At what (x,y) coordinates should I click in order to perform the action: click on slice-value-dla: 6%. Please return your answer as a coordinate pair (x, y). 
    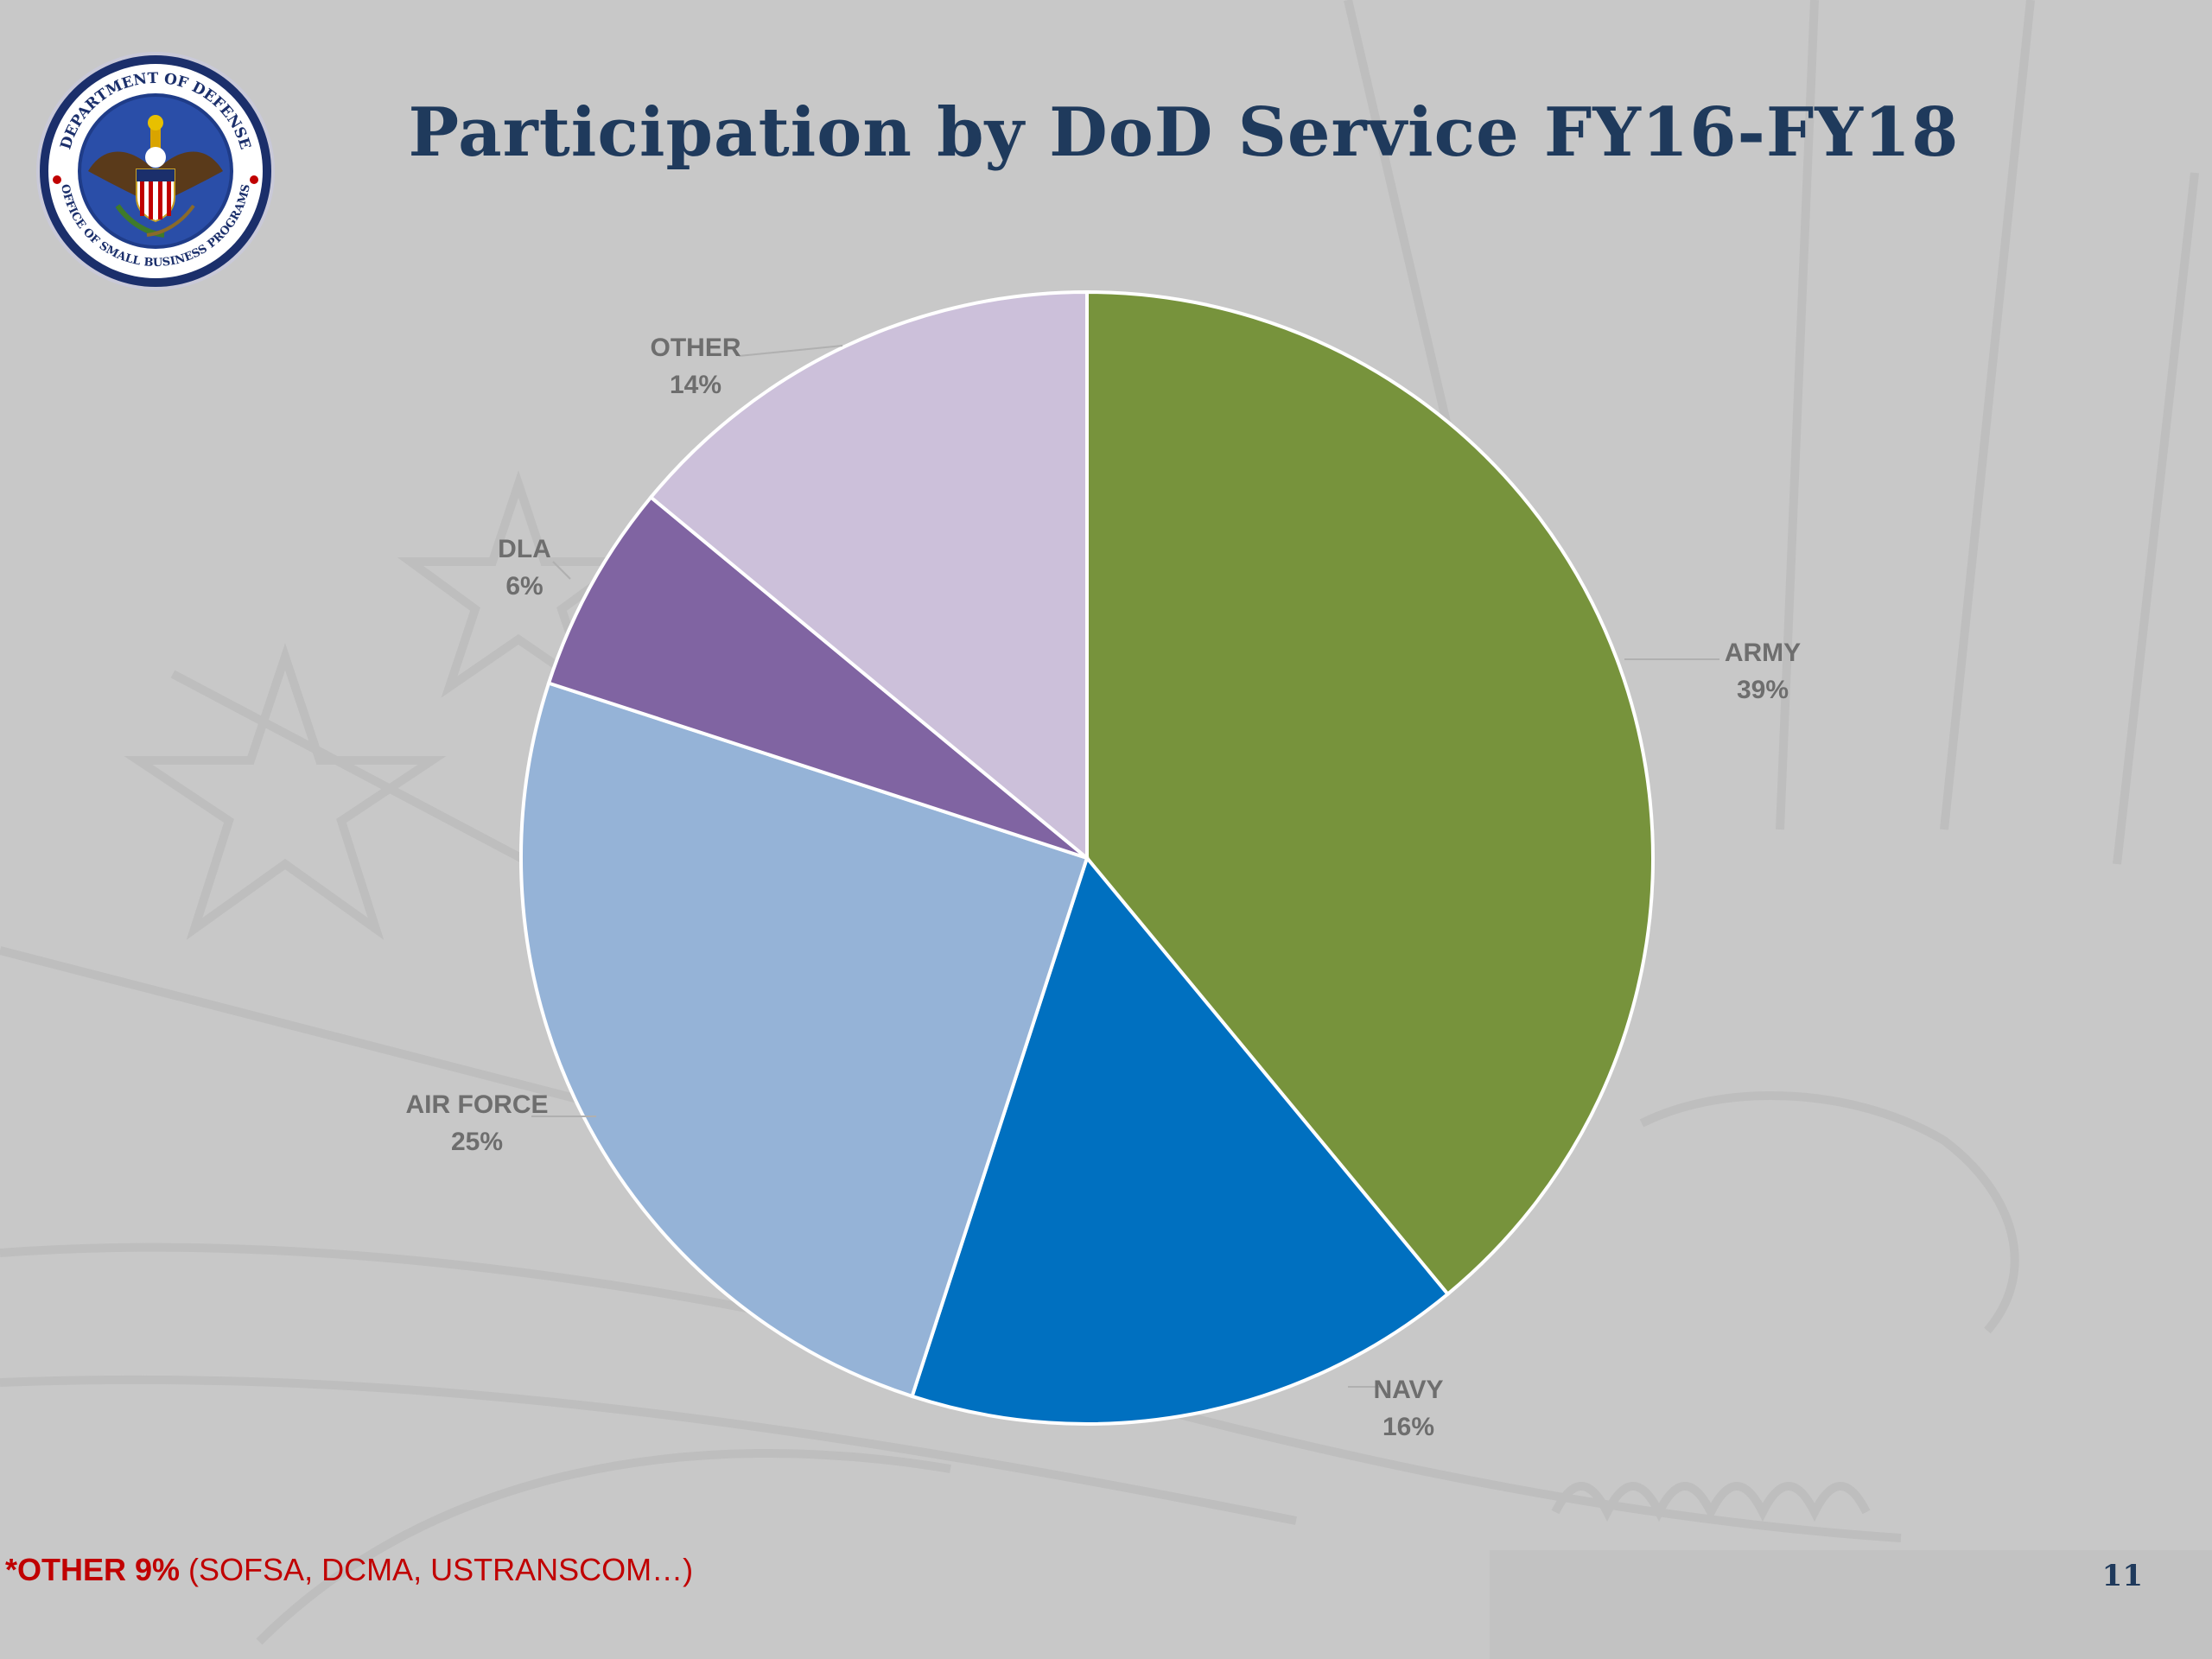
    Looking at the image, I should click on (524, 586).